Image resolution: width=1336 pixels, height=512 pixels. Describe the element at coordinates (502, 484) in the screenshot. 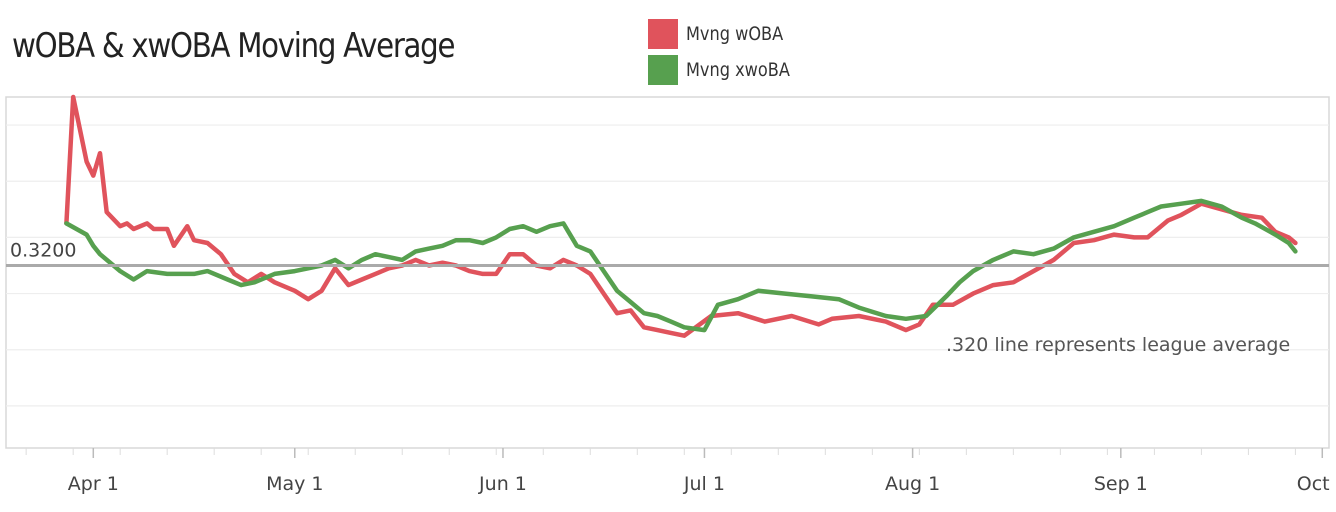

I see `x-tick-label-2: Jun 1` at that location.